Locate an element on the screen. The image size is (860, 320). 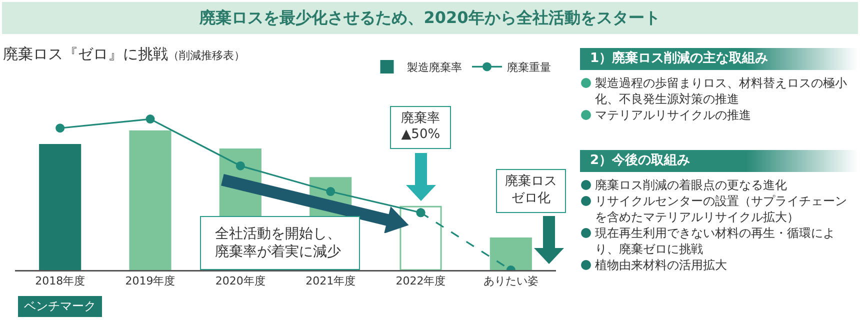
x-tick-label: 2018年度 is located at coordinates (60, 281).